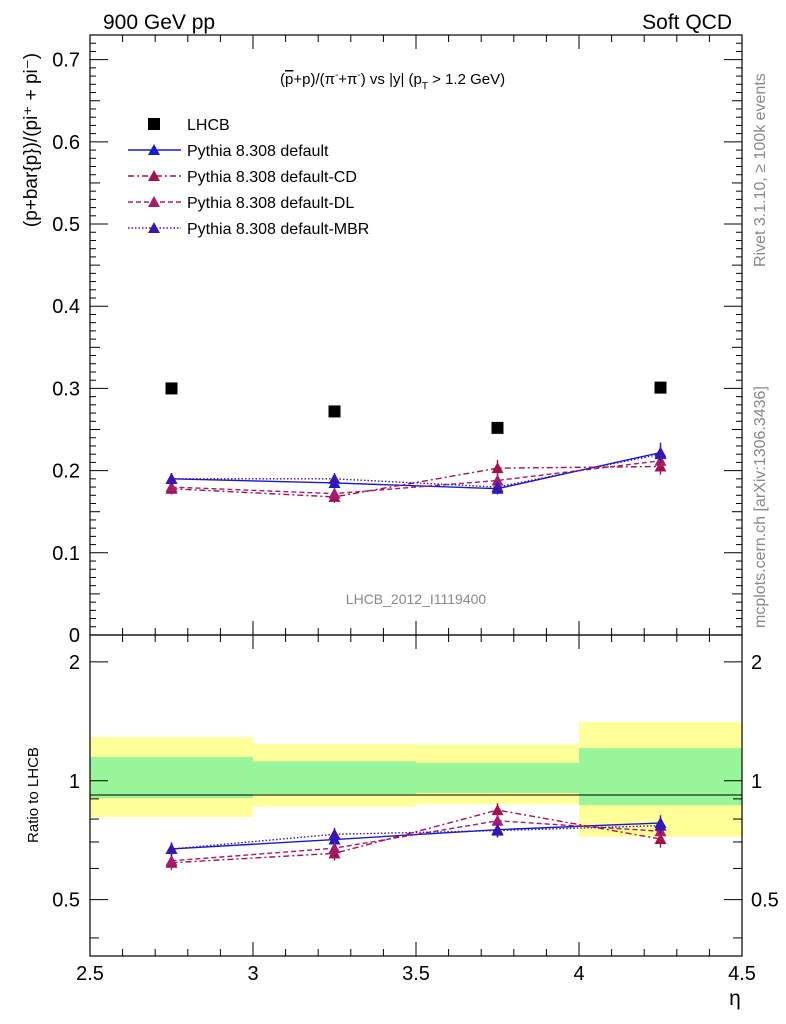  I want to click on line-pythia-8-308-default-dl, so click(416, 477).